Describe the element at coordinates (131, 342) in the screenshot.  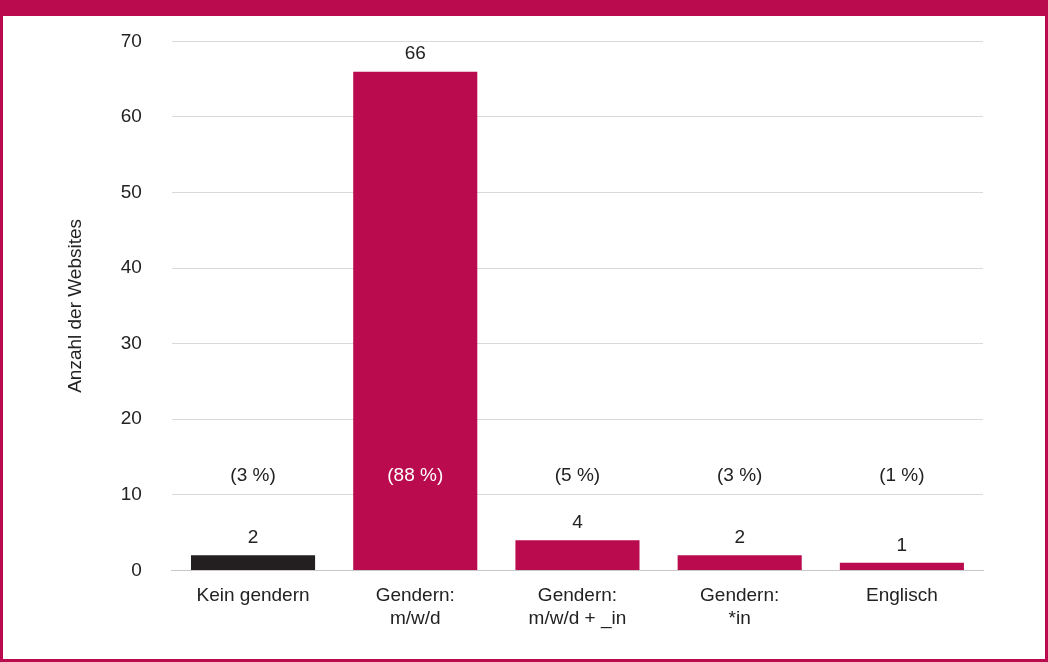
I see `y-tick-label: 30` at that location.